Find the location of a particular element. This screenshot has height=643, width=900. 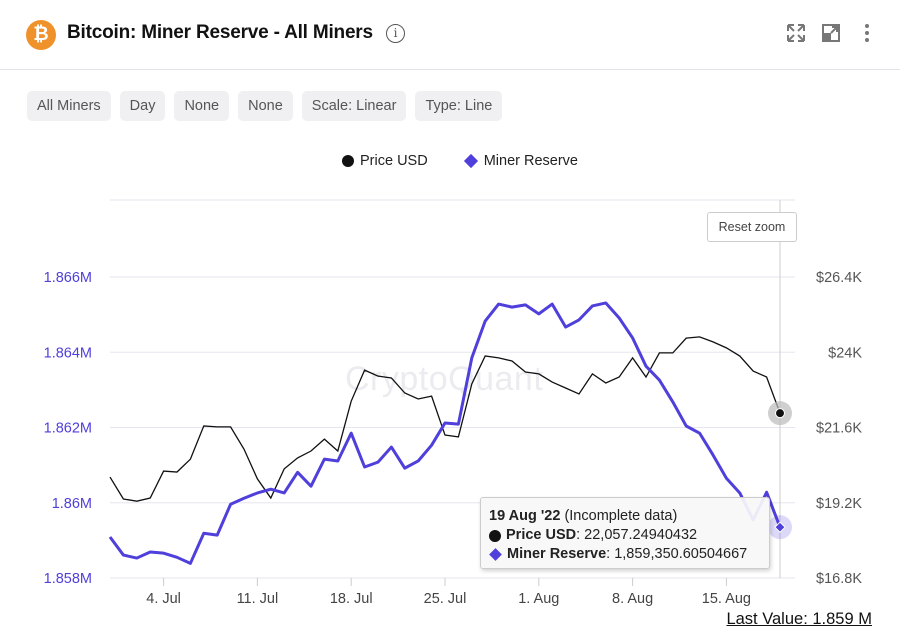

legend-item-price: Price USD is located at coordinates (385, 161).